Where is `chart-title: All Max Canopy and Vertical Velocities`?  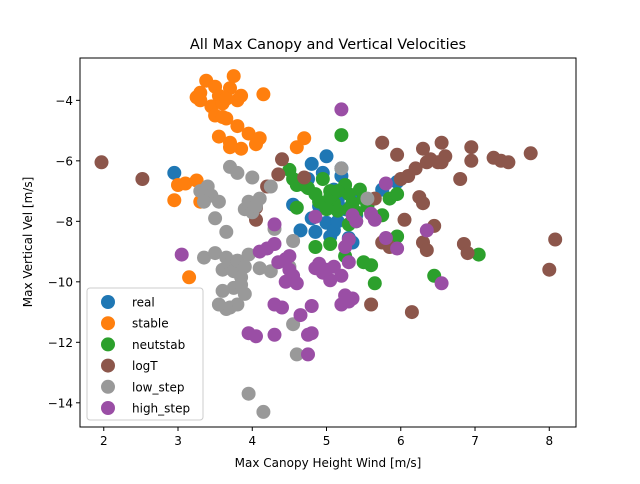
chart-title: All Max Canopy and Vertical Velocities is located at coordinates (328, 45).